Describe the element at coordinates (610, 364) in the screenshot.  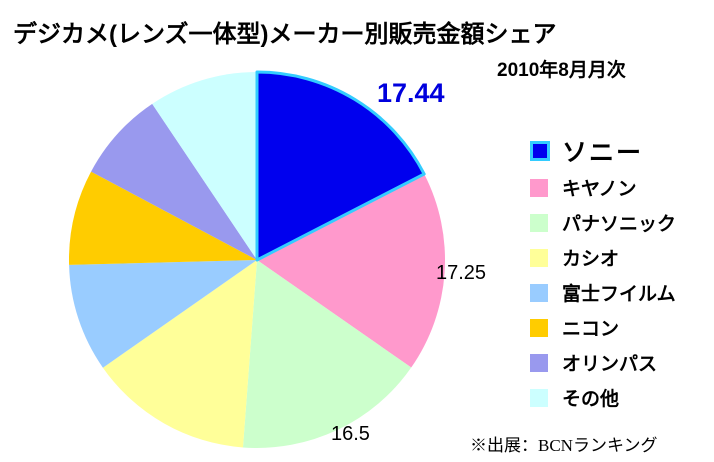
I see `legend-label-olympus: オリンパス` at that location.